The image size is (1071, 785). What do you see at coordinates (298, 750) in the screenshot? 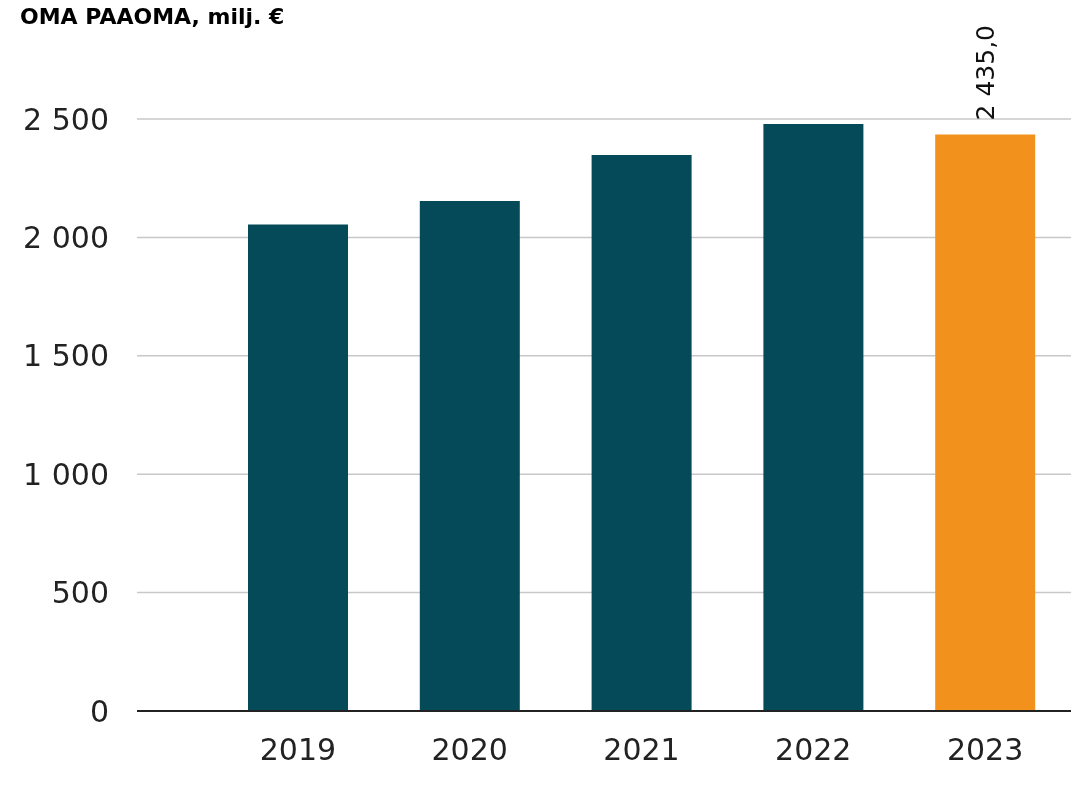
I see `x-tick-label: 2019` at bounding box center [298, 750].